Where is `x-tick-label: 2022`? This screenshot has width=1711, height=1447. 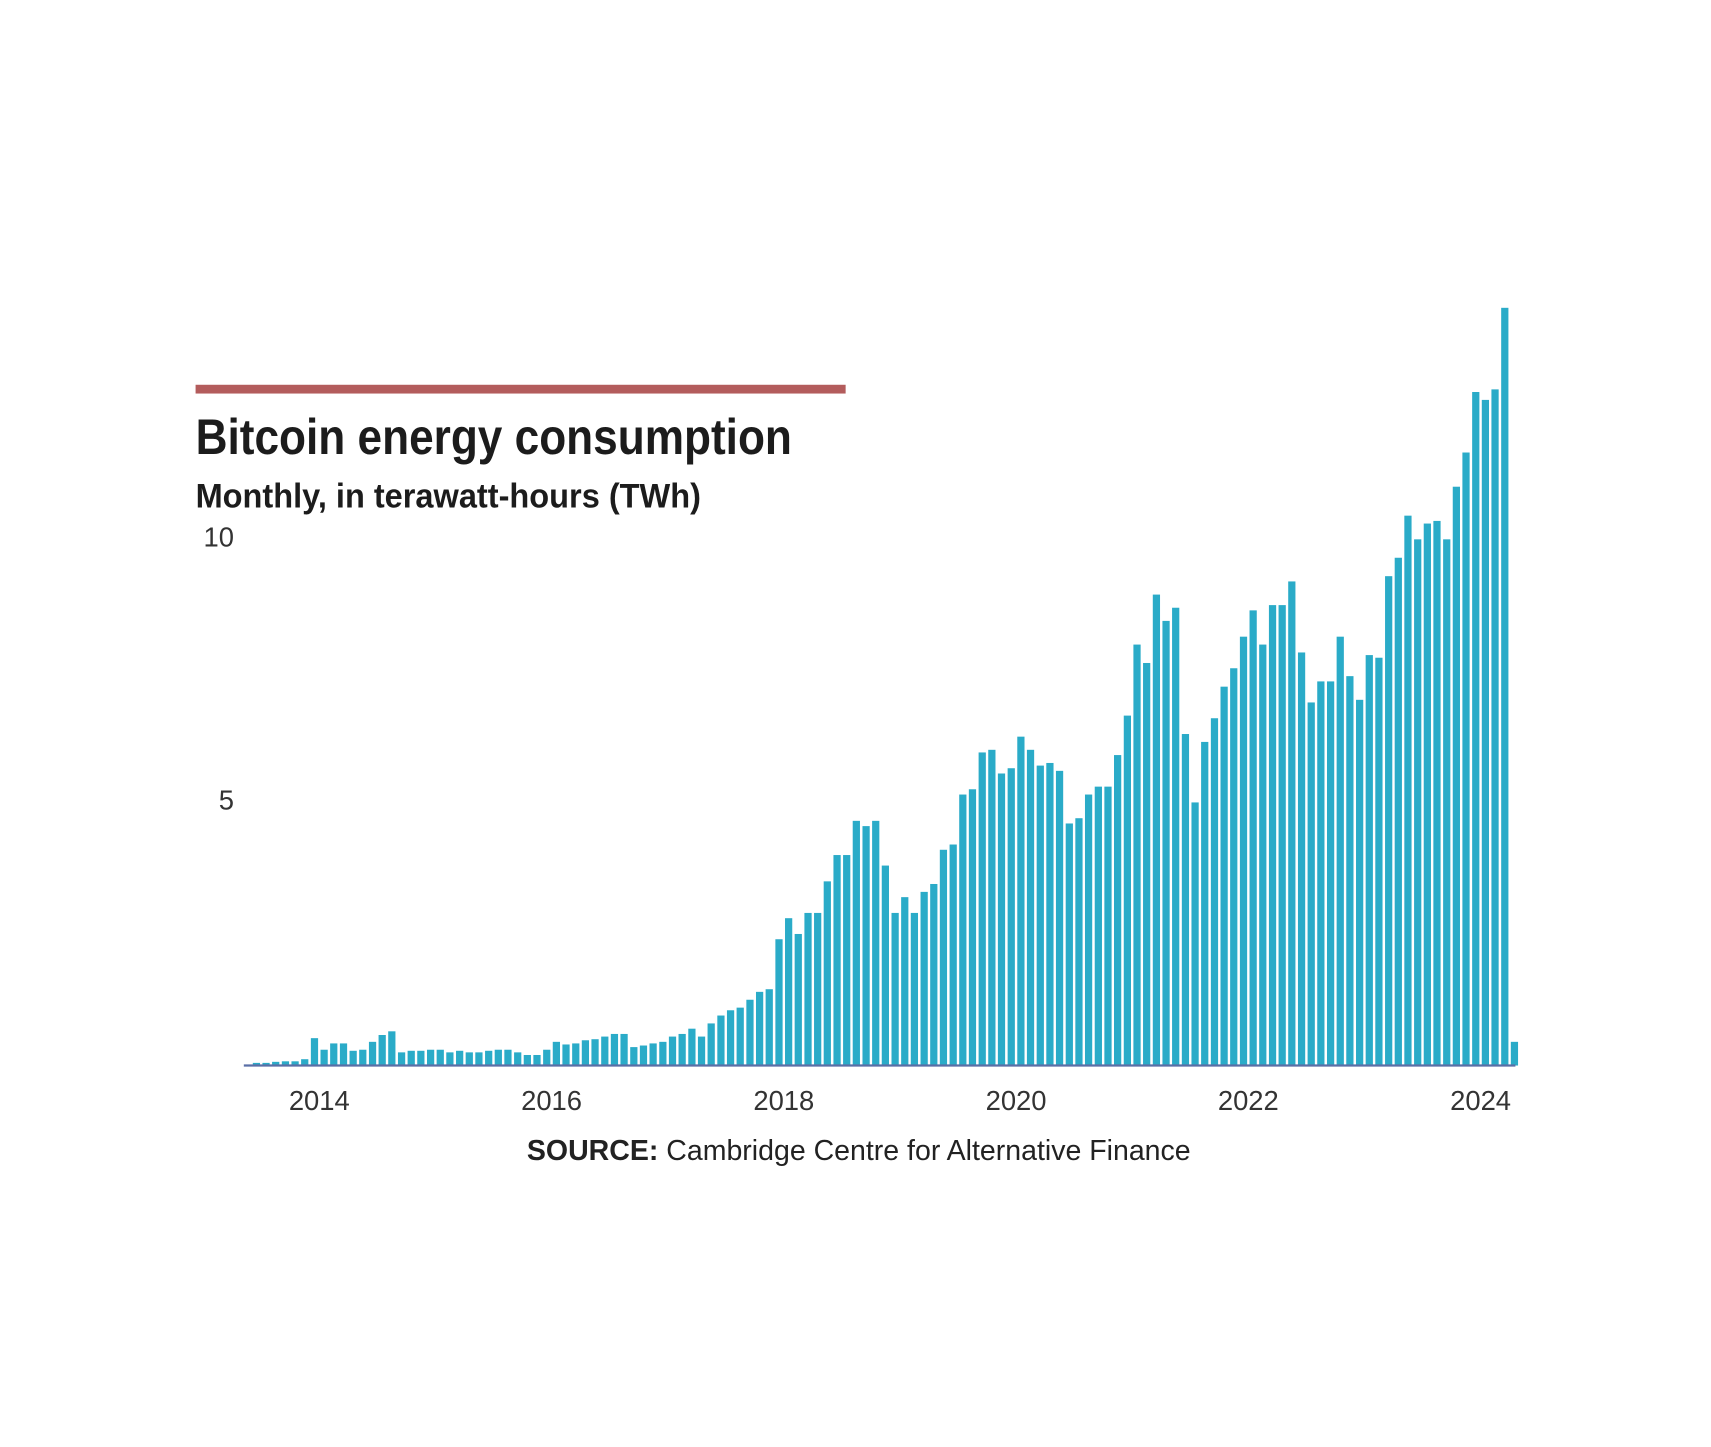 x-tick-label: 2022 is located at coordinates (1248, 1100).